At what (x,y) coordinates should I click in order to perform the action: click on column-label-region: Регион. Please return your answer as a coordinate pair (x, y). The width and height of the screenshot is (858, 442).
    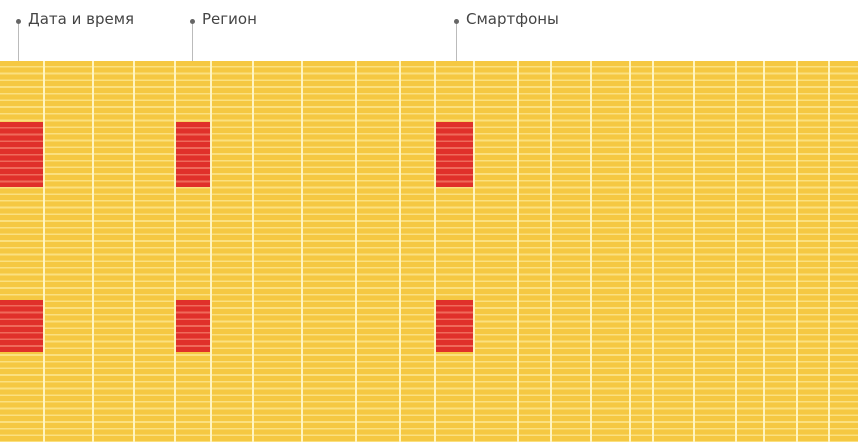
    Looking at the image, I should click on (229, 19).